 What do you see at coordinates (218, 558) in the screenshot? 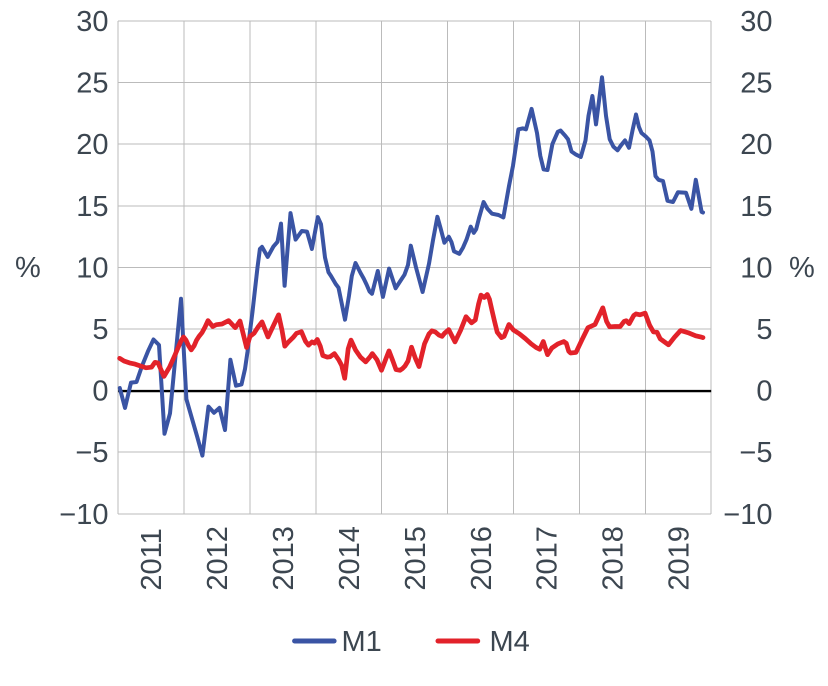
I see `svg-text: 2012` at bounding box center [218, 558].